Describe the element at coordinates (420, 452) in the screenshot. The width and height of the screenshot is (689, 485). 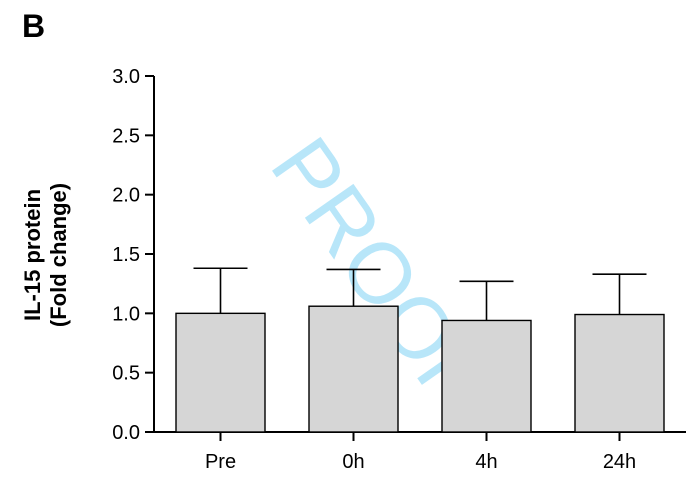
I see `x-ticks: Pre 0h 4h 24h` at that location.